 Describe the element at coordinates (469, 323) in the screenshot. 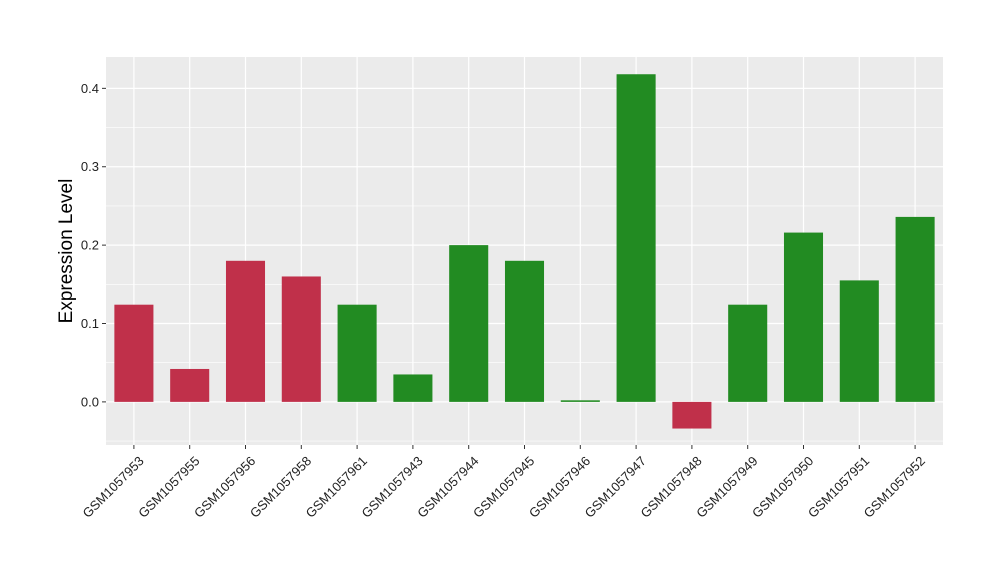

I see `bar-GSM1057944` at that location.